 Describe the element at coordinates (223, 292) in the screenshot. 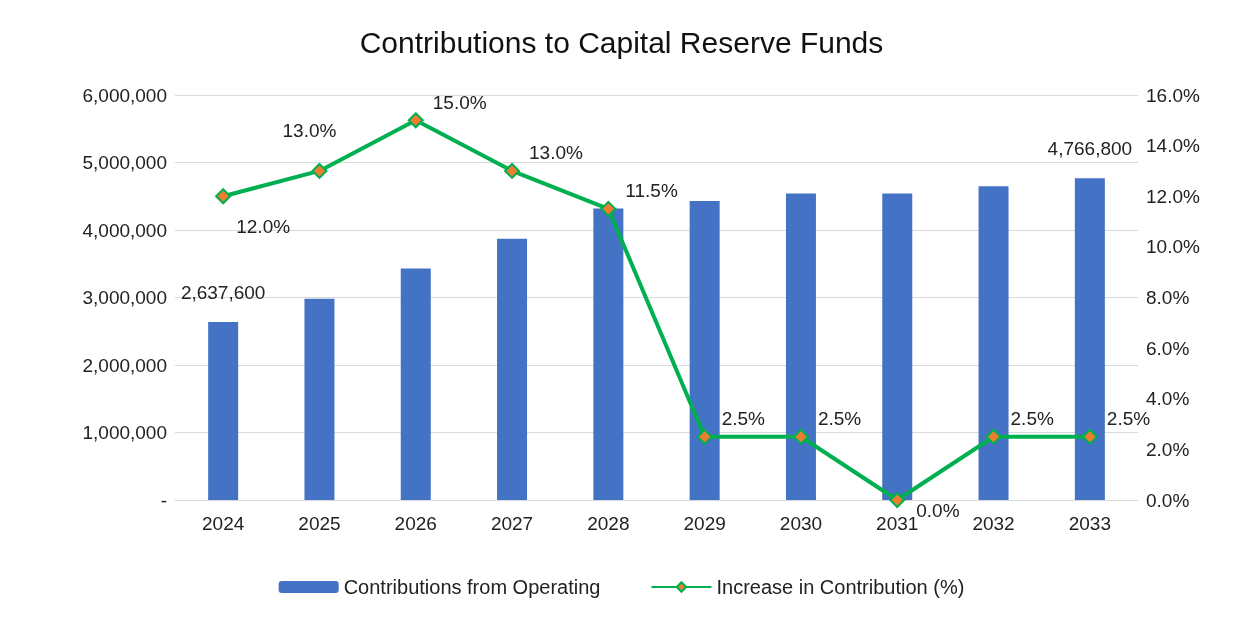

I see `data-label: 2,637,600` at that location.